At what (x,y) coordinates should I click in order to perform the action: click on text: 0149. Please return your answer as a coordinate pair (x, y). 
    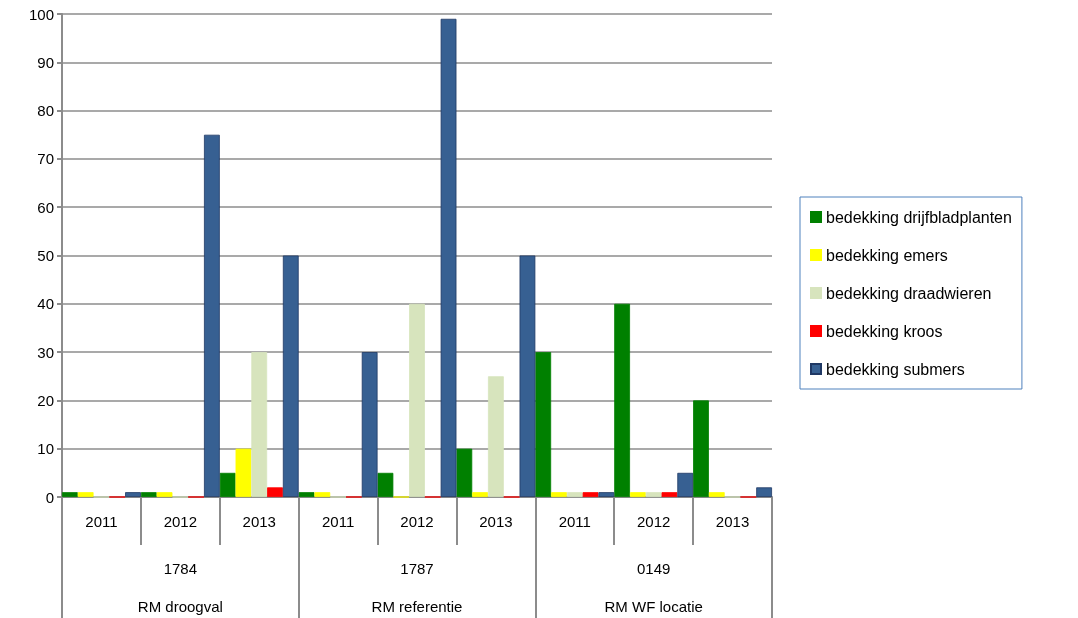
    Looking at the image, I should click on (653, 568).